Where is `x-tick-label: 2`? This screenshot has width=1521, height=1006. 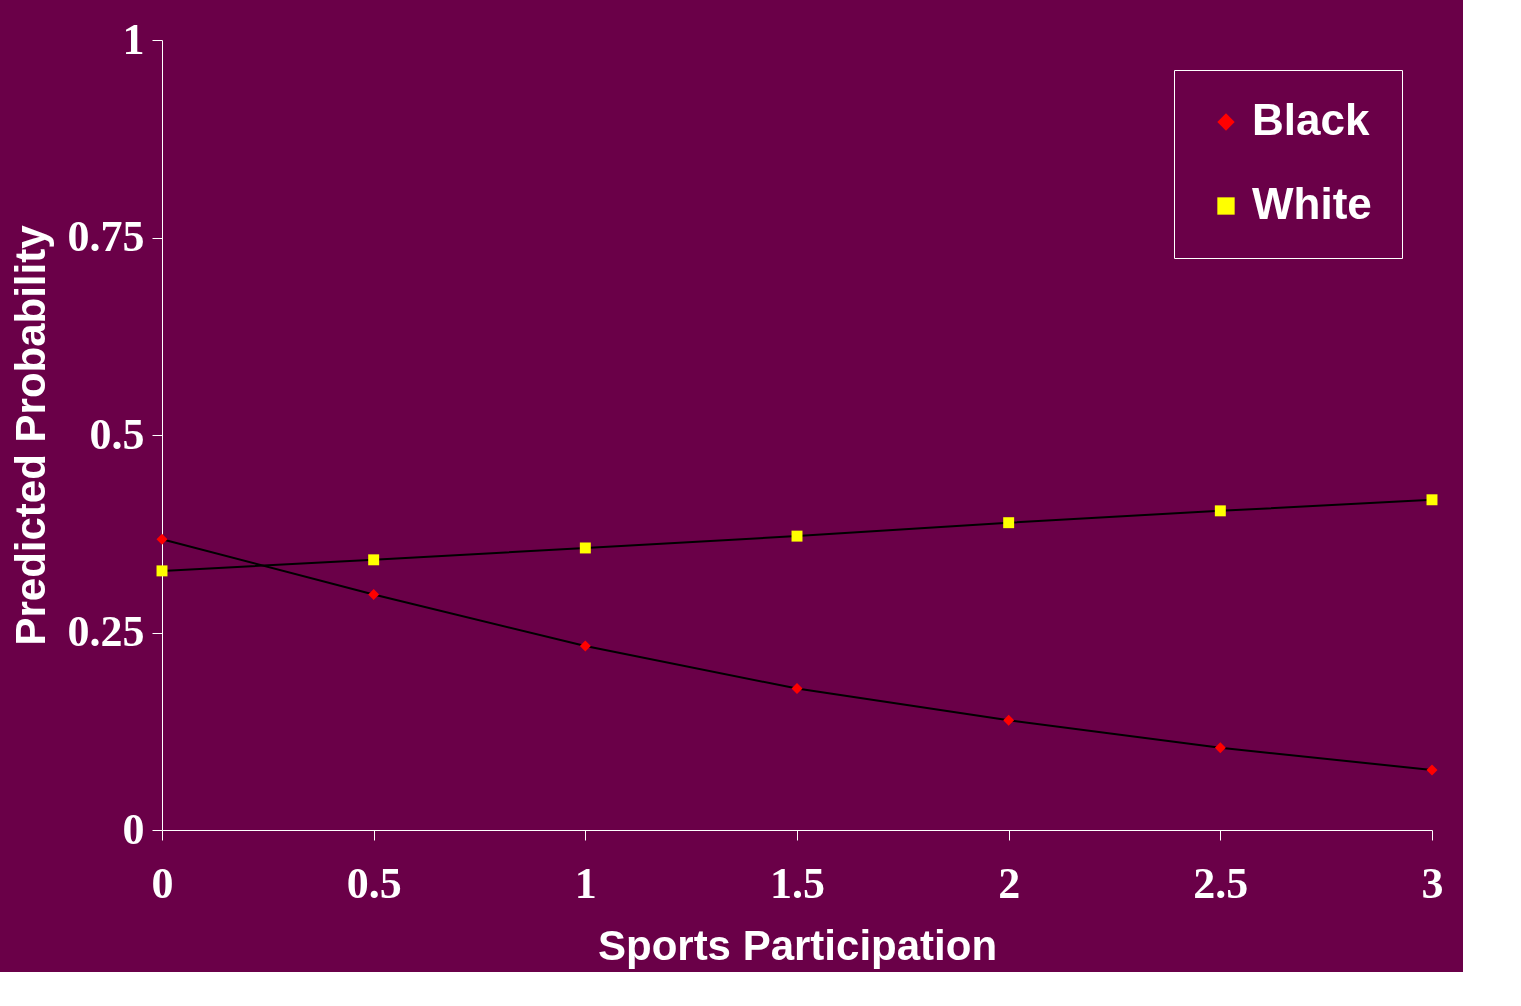
x-tick-label: 2 is located at coordinates (1009, 883).